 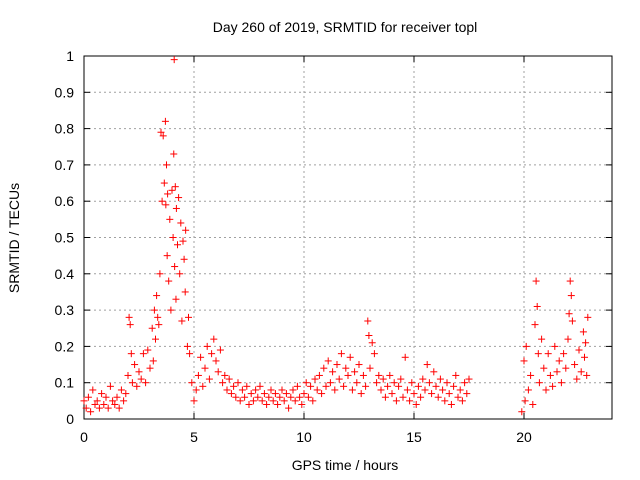 I want to click on y-tick-label: 0.5, so click(x=65, y=238).